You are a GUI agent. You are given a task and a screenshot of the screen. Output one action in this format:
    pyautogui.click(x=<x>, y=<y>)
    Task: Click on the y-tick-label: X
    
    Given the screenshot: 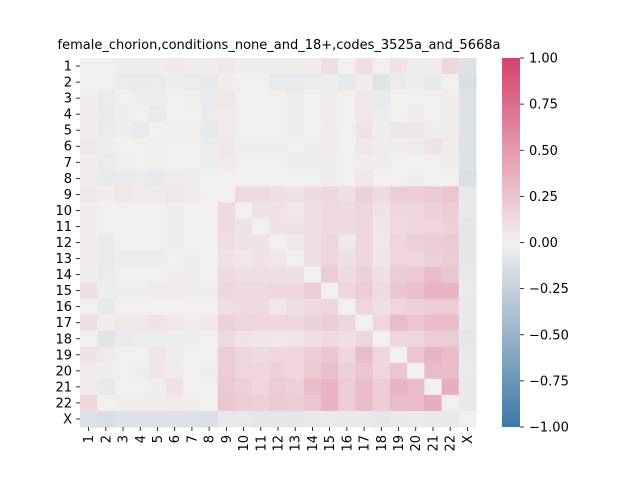 What is the action you would take?
    pyautogui.click(x=67, y=419)
    